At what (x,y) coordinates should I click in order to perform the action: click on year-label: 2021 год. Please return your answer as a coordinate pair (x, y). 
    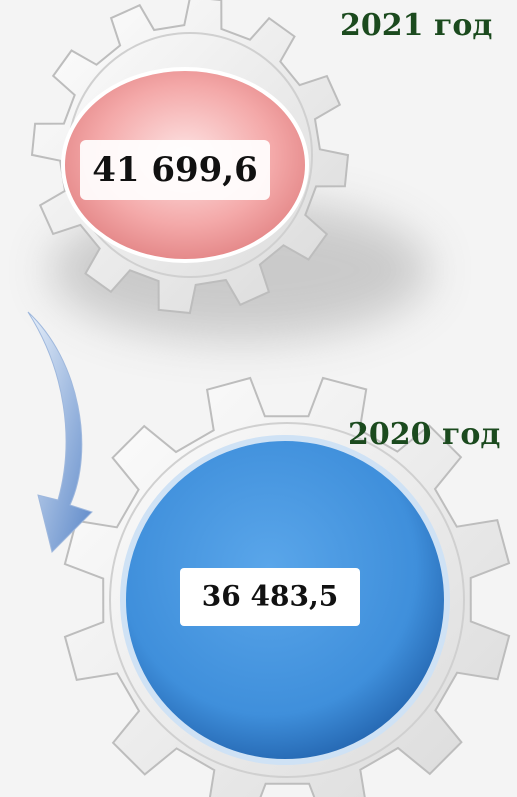
    Looking at the image, I should click on (416, 25).